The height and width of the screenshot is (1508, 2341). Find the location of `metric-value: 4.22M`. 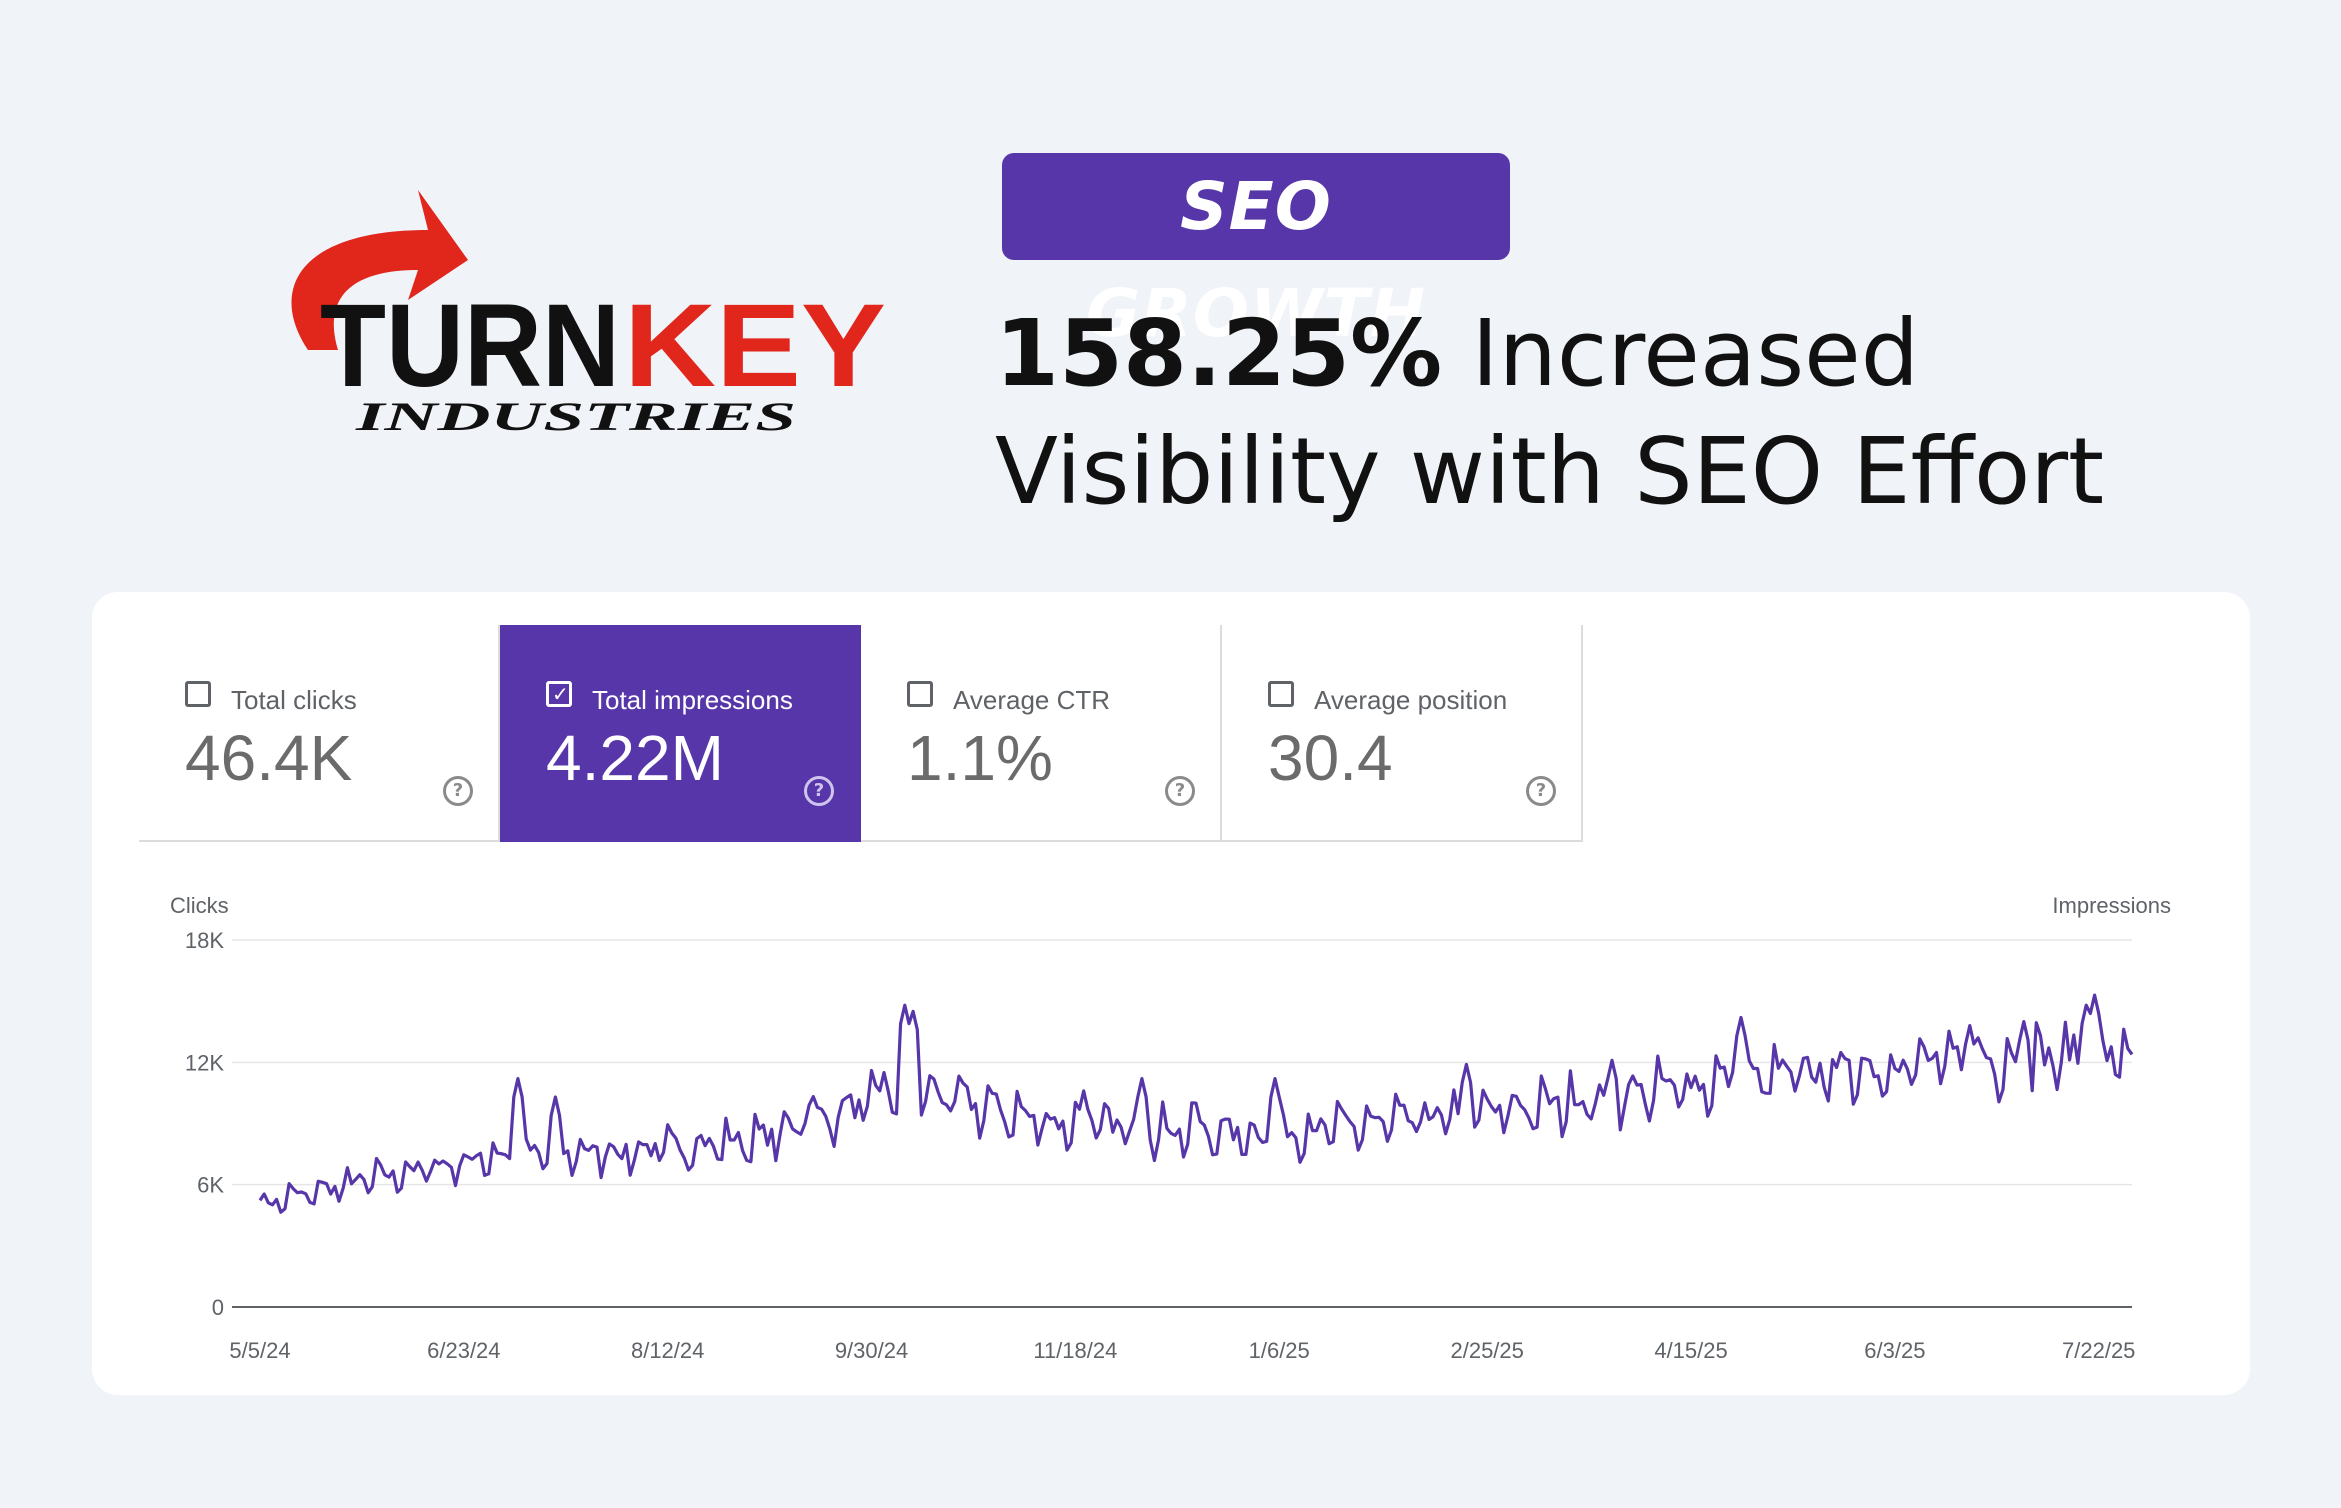

metric-value: 4.22M is located at coordinates (635, 758).